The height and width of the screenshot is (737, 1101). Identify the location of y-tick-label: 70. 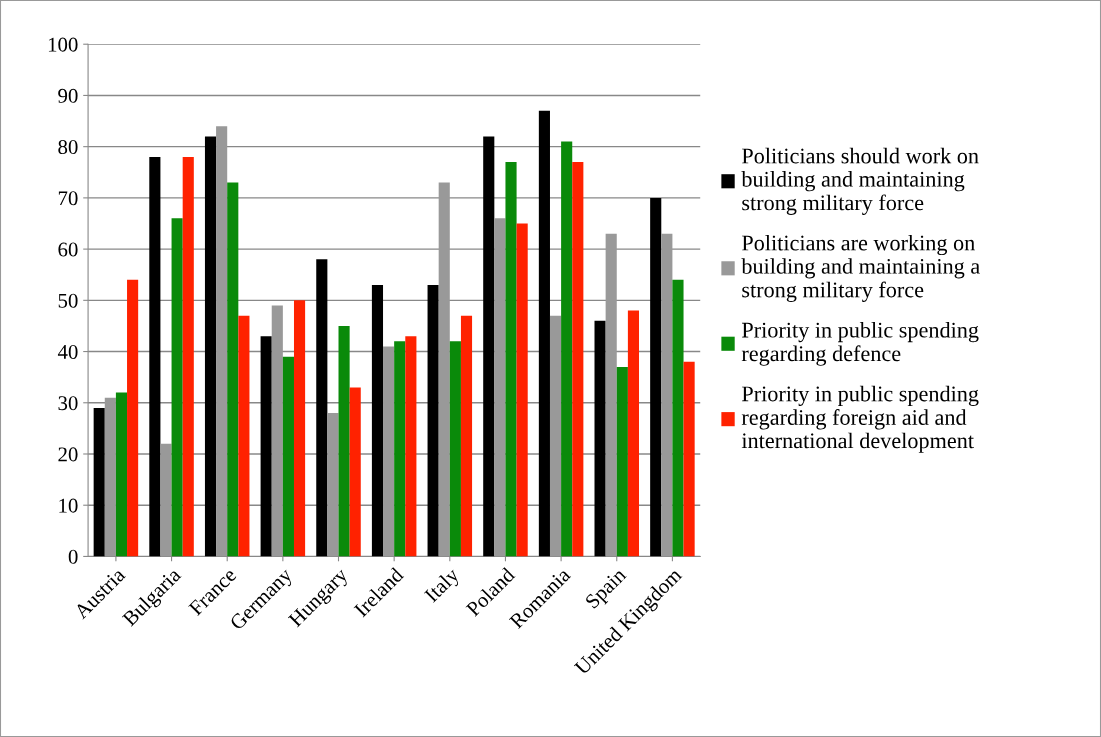
(68, 198).